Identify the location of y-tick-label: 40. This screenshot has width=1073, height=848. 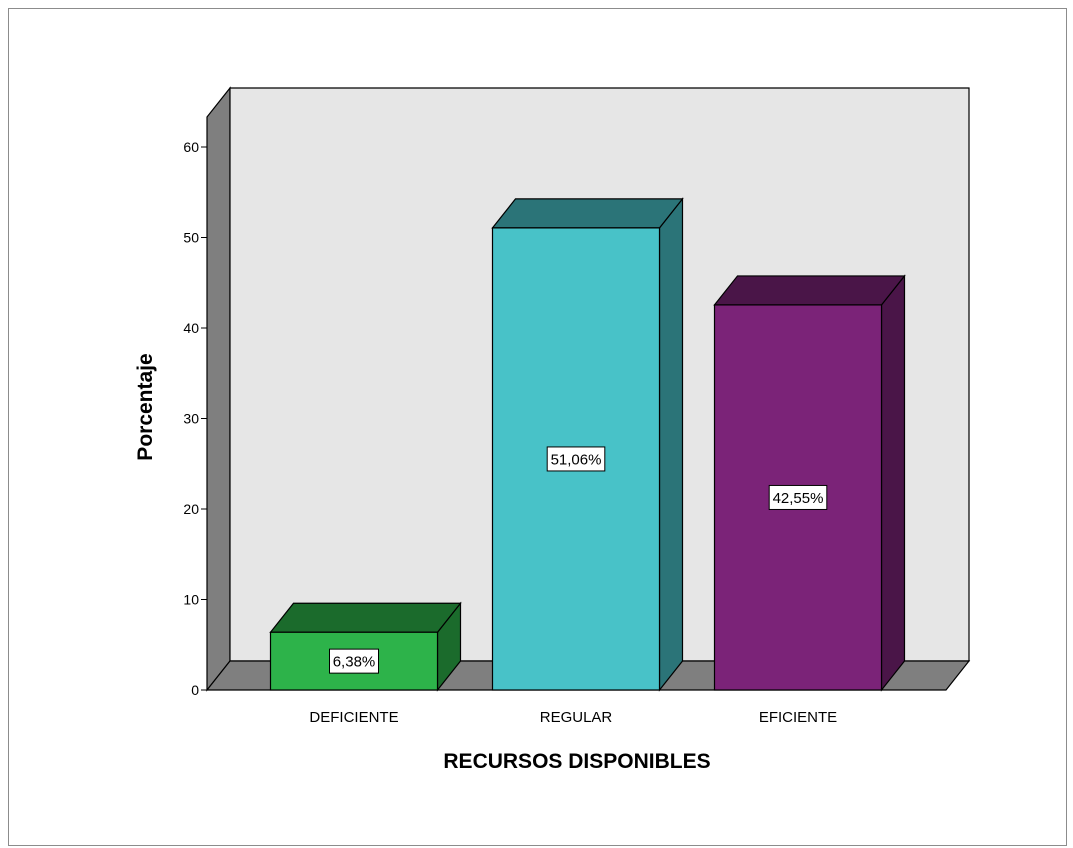
(191, 328).